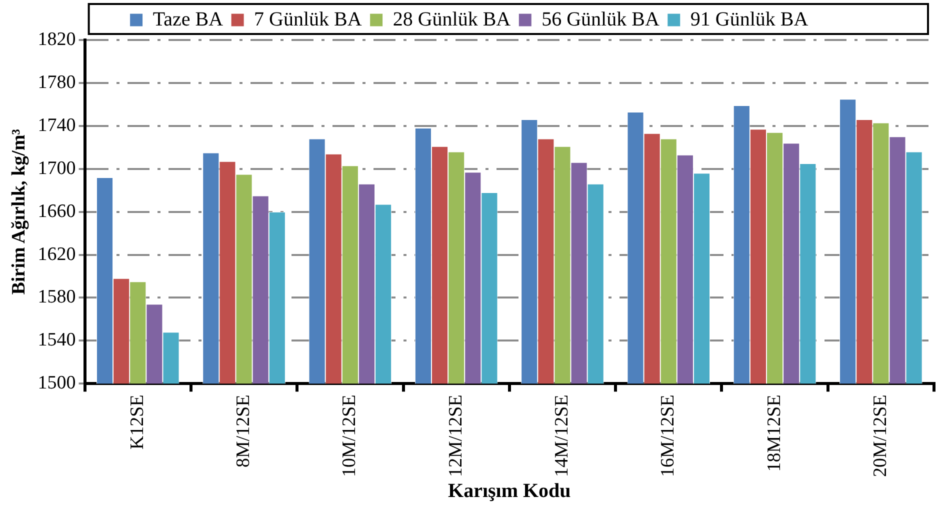 The height and width of the screenshot is (506, 940). I want to click on y-tick-label: 1500, so click(57, 383).